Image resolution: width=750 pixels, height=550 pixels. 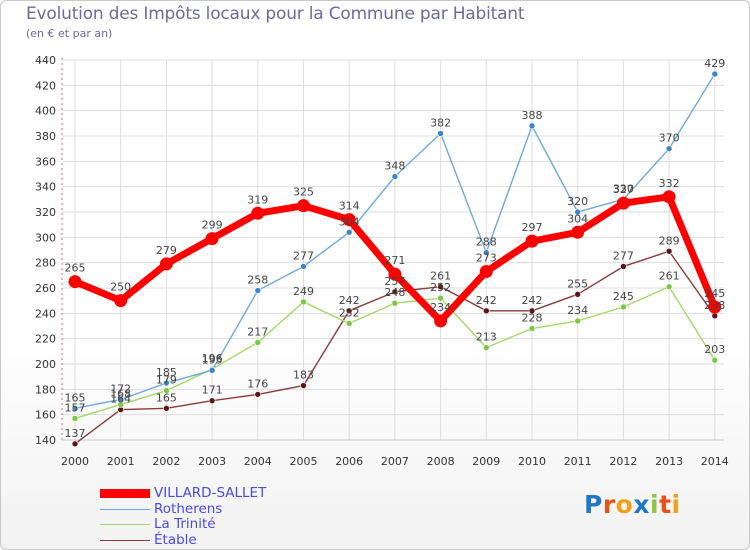 I want to click on legend-label-villard-sallet: VILLARD-SALLET, so click(x=210, y=493).